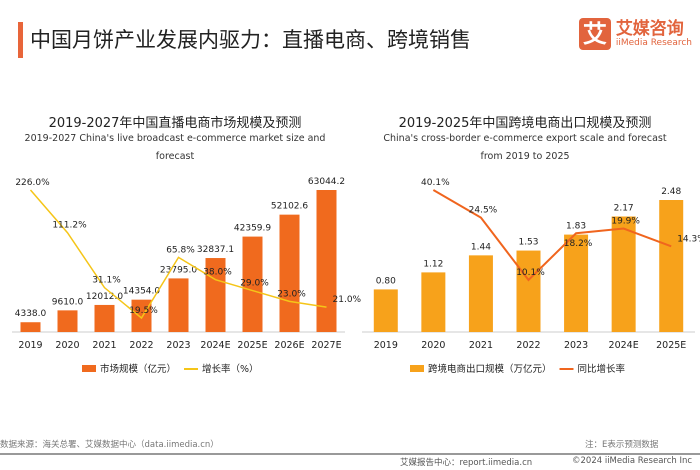 The image size is (700, 470). Describe the element at coordinates (250, 40) in the screenshot. I see `page-title: 中国月饼产业发展内驱力：直播电商、跨境销售` at that location.